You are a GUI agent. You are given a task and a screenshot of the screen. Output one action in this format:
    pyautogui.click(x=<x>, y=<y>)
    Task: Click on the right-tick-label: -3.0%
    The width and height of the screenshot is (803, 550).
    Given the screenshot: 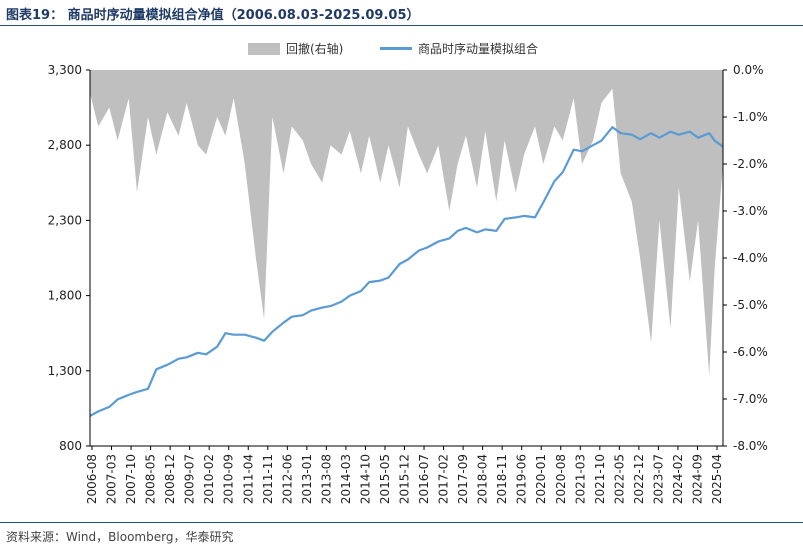 What is the action you would take?
    pyautogui.click(x=750, y=211)
    